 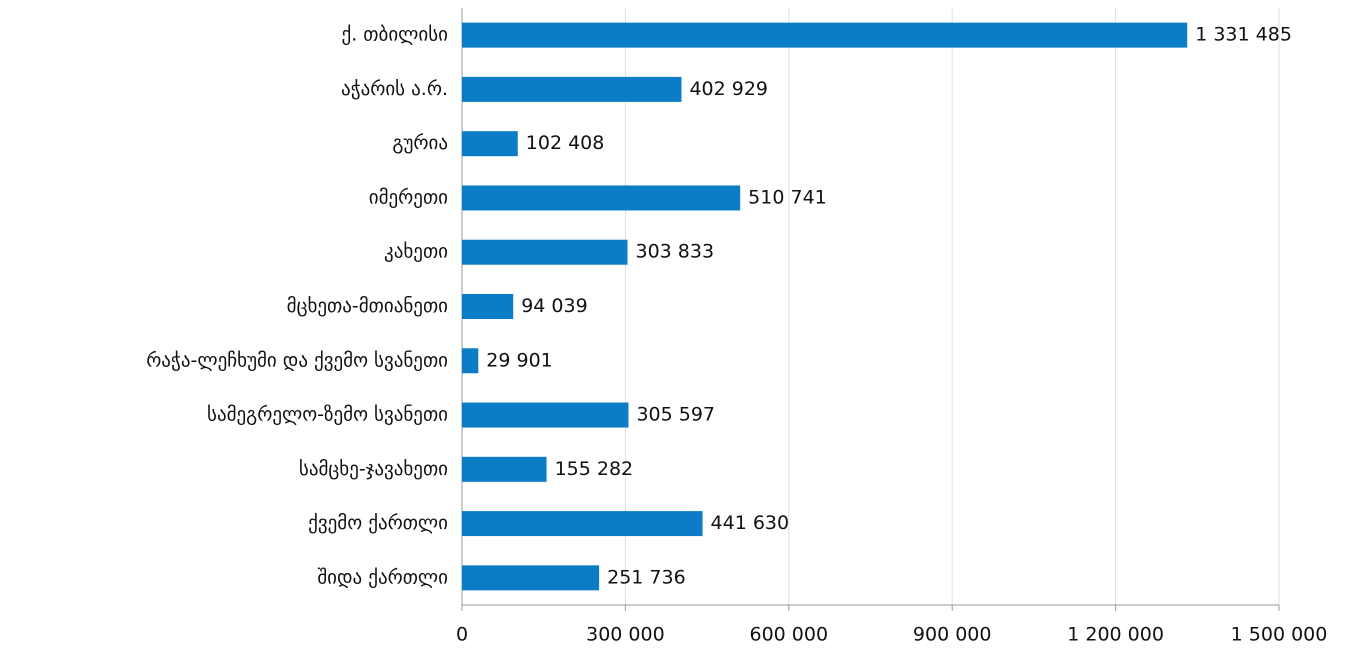 What do you see at coordinates (625, 635) in the screenshot?
I see `x-tick-label: 300 000` at bounding box center [625, 635].